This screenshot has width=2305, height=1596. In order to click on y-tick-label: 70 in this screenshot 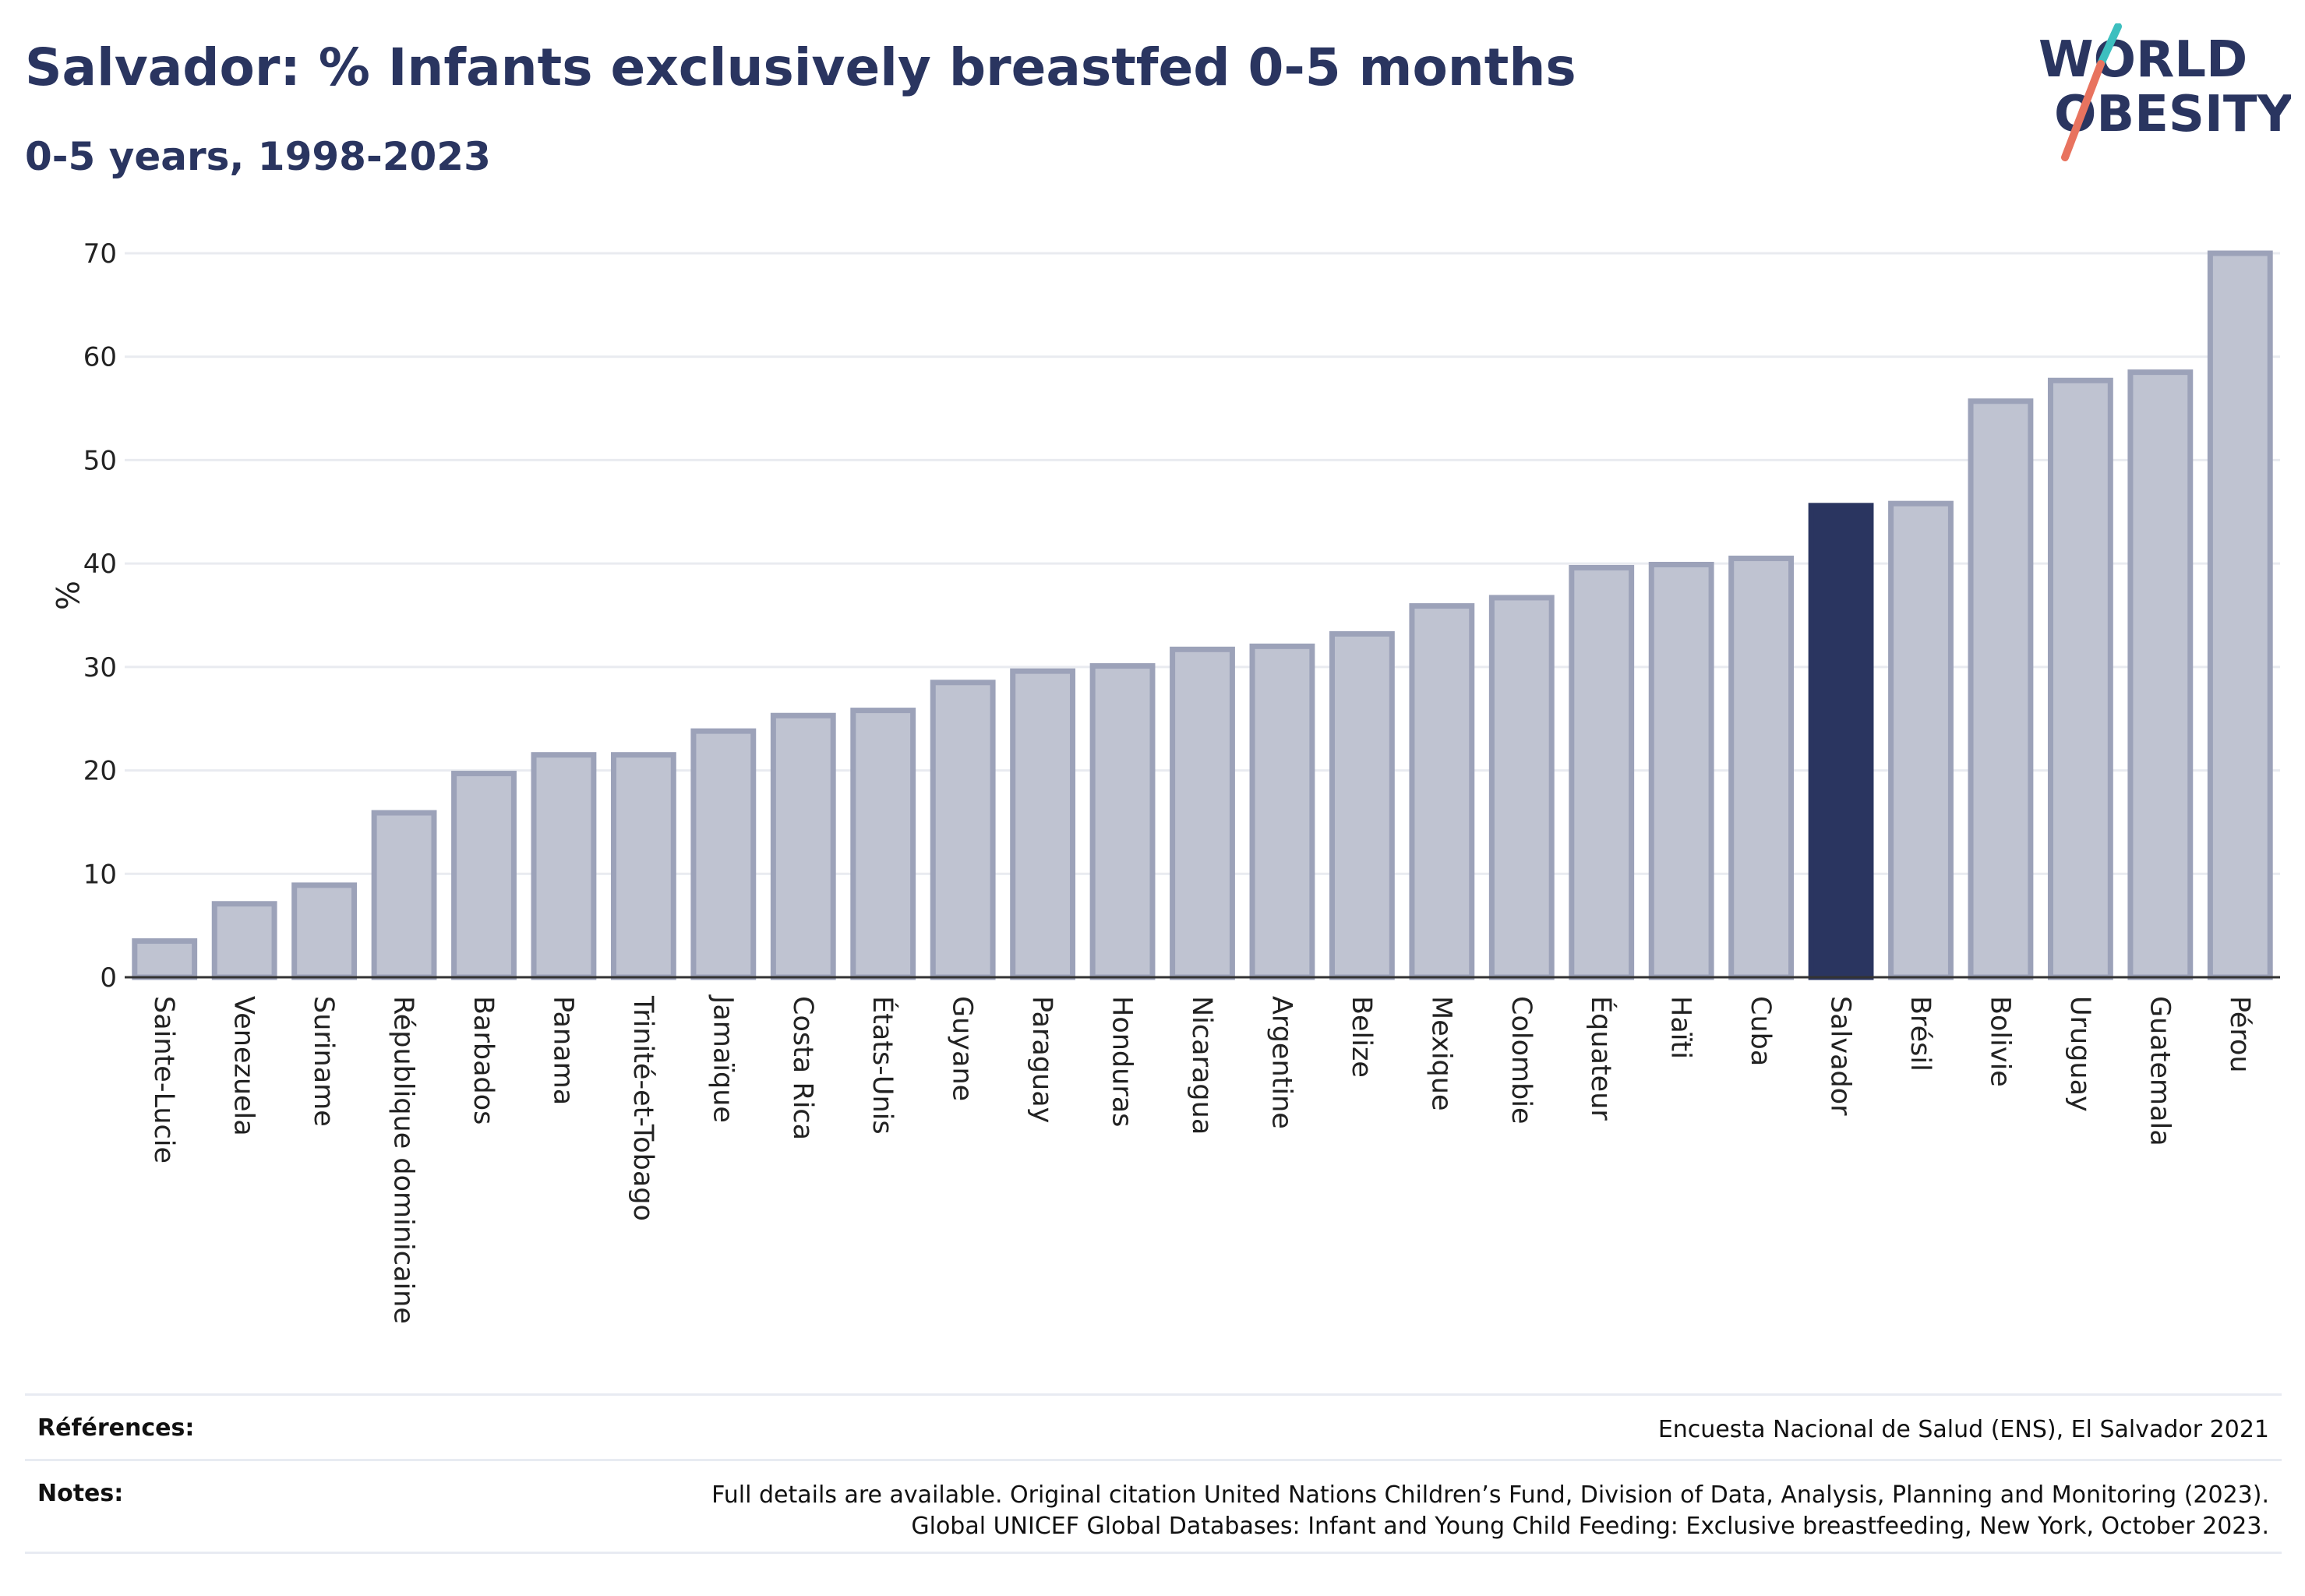, I will do `click(100, 254)`.